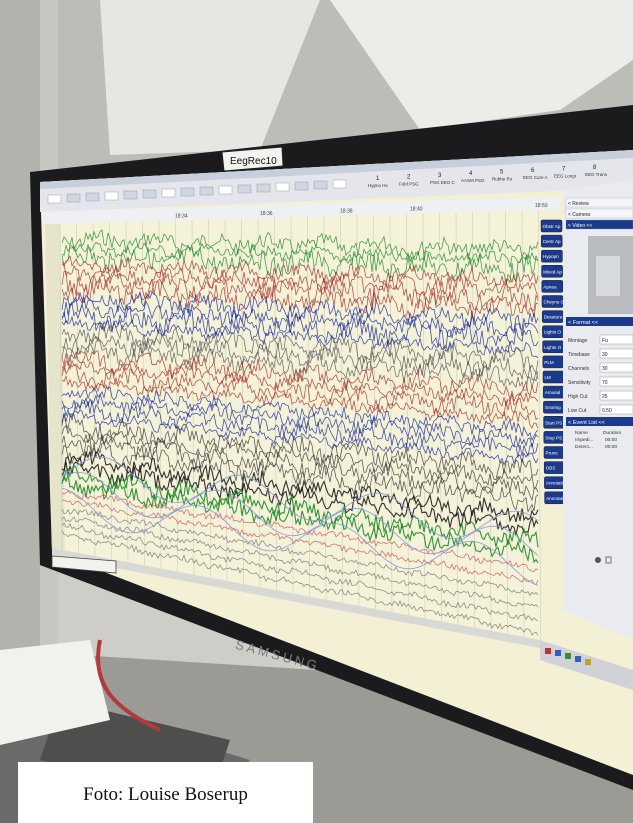 The image size is (633, 823). Describe the element at coordinates (583, 323) in the screenshot. I see `format-header-label: < Format <<` at that location.